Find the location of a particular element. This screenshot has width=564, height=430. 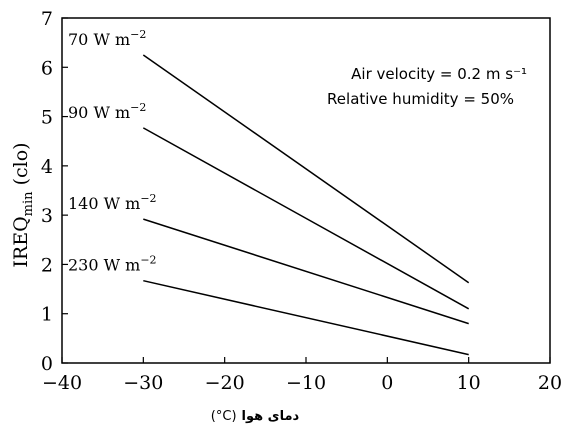

x-tick-label: 10 is located at coordinates (469, 383).